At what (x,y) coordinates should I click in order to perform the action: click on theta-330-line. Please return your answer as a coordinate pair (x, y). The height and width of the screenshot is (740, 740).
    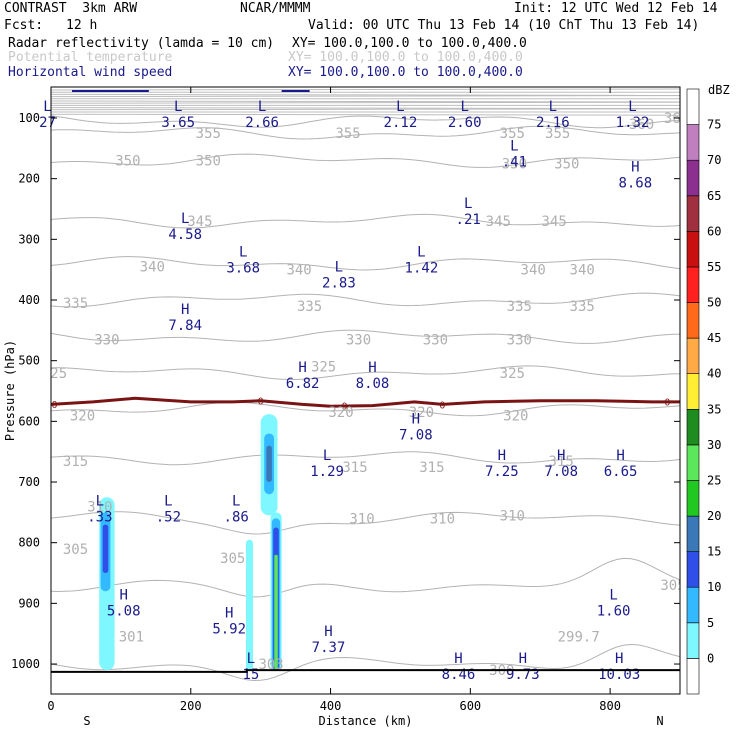
    Looking at the image, I should click on (365, 336).